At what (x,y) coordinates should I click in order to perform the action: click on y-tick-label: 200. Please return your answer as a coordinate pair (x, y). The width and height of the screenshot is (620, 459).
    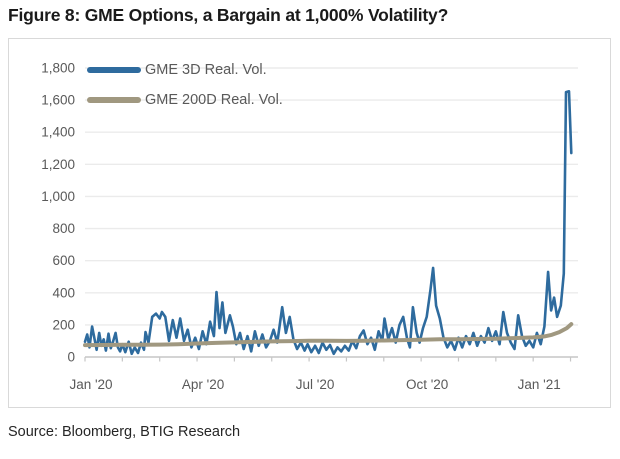
    Looking at the image, I should click on (63, 324).